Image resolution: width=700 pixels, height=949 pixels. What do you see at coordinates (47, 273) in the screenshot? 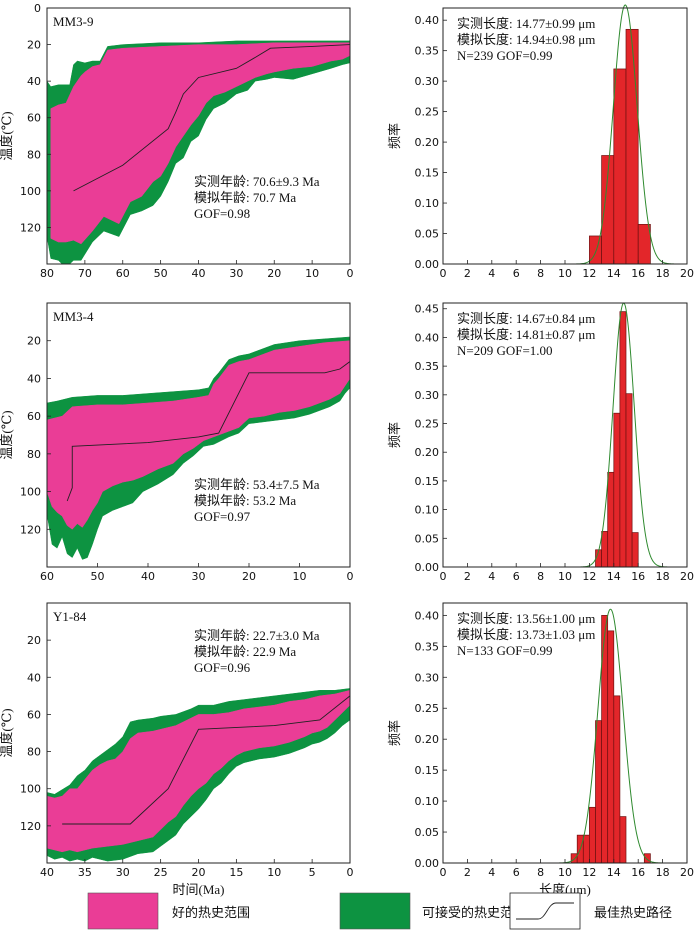
I see `x-tick-label: 80` at bounding box center [47, 273].